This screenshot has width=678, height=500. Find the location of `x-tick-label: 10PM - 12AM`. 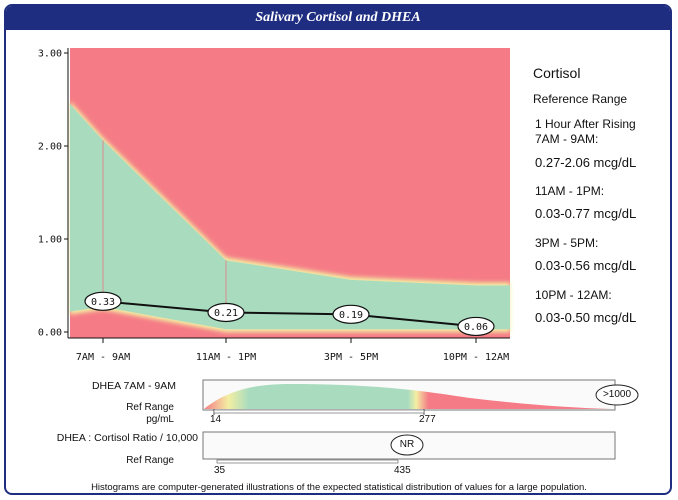

x-tick-label: 10PM - 12AM is located at coordinates (476, 357).